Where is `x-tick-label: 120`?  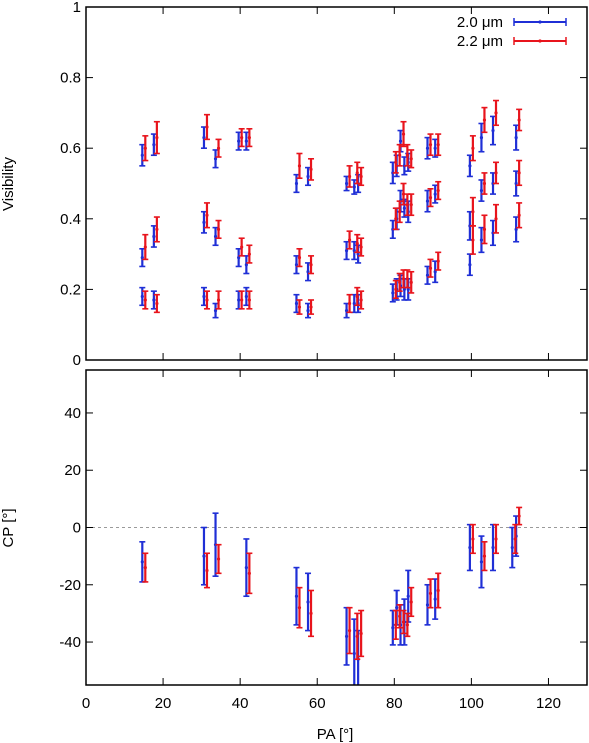
x-tick-label: 120 is located at coordinates (548, 703).